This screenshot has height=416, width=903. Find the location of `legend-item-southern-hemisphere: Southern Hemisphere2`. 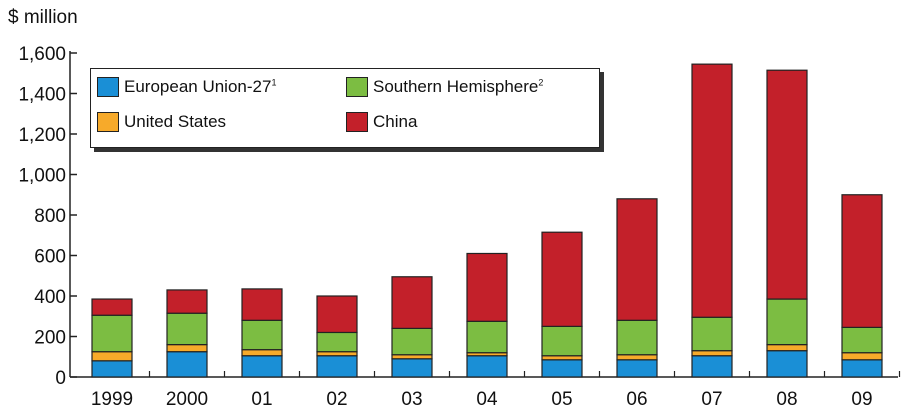

legend-item-southern-hemisphere: Southern Hemisphere2 is located at coordinates (444, 87).